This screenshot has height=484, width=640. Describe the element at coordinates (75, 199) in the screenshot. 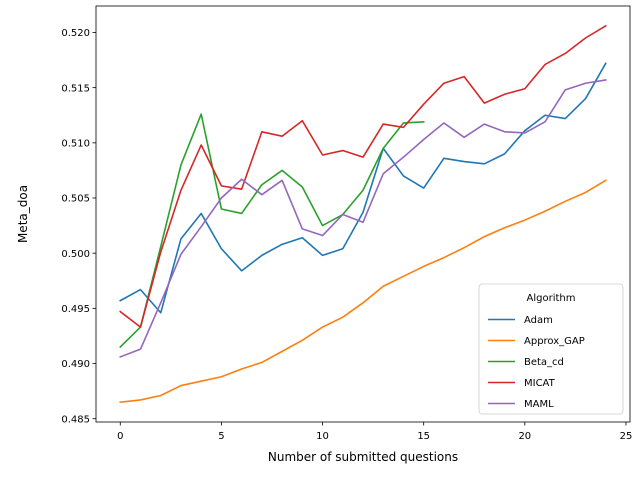

I see `y-tick-label: 0.505` at that location.